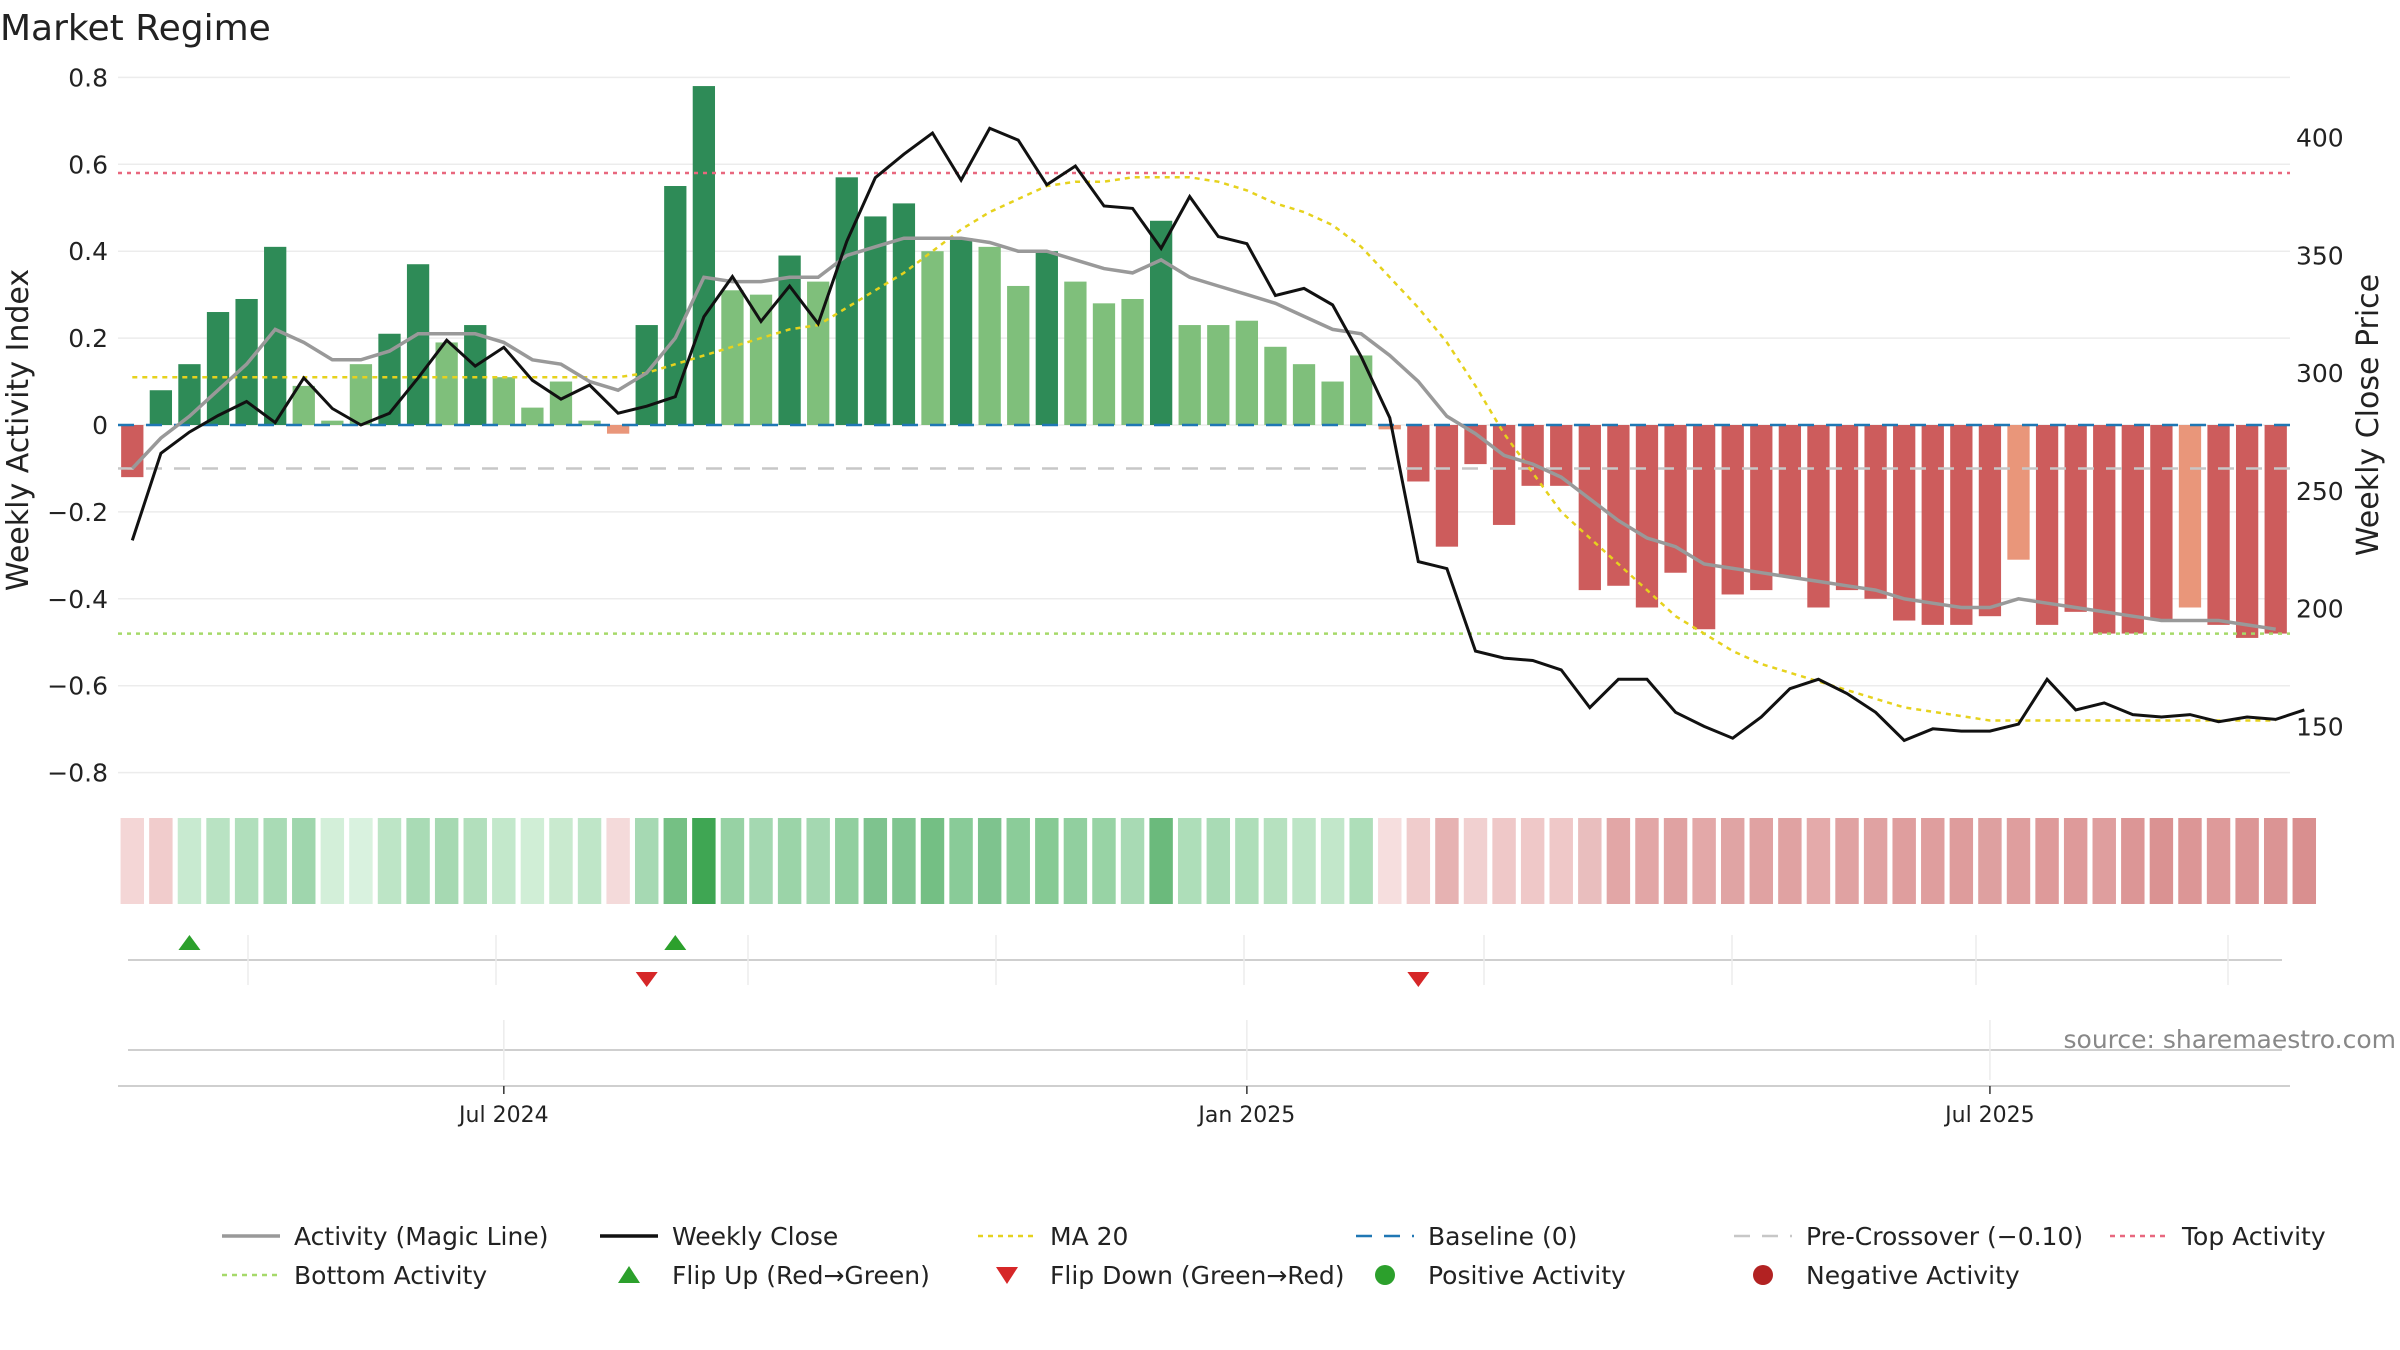 The width and height of the screenshot is (2400, 1350). Describe the element at coordinates (2320, 255) in the screenshot. I see `y2-tick-label-1: 350` at that location.